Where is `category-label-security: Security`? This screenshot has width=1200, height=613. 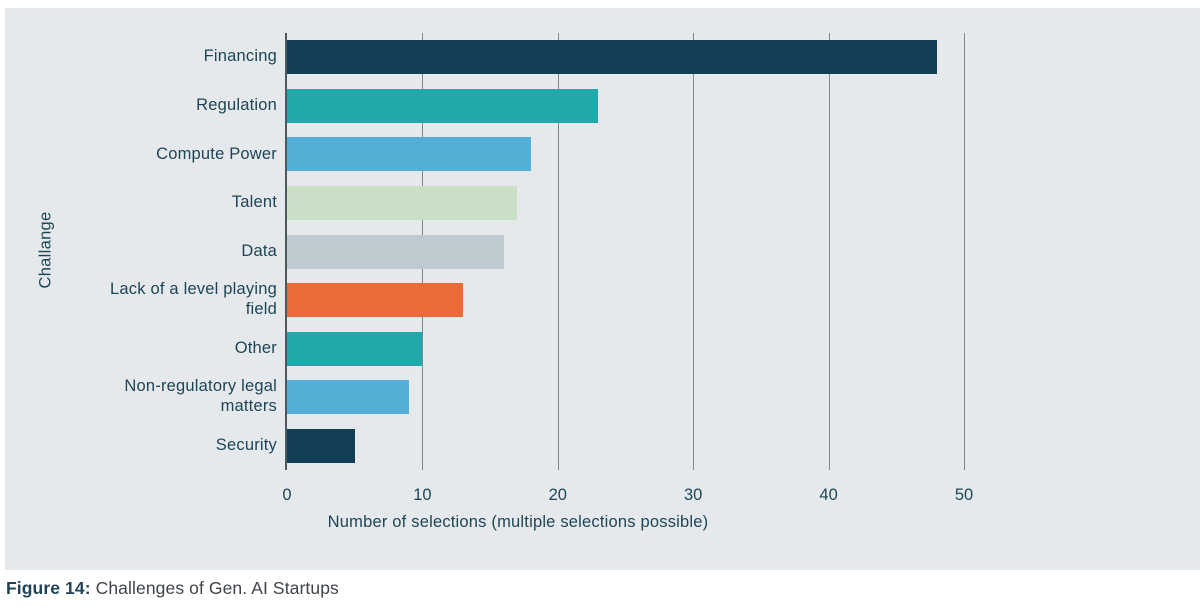 category-label-security: Security is located at coordinates (246, 444).